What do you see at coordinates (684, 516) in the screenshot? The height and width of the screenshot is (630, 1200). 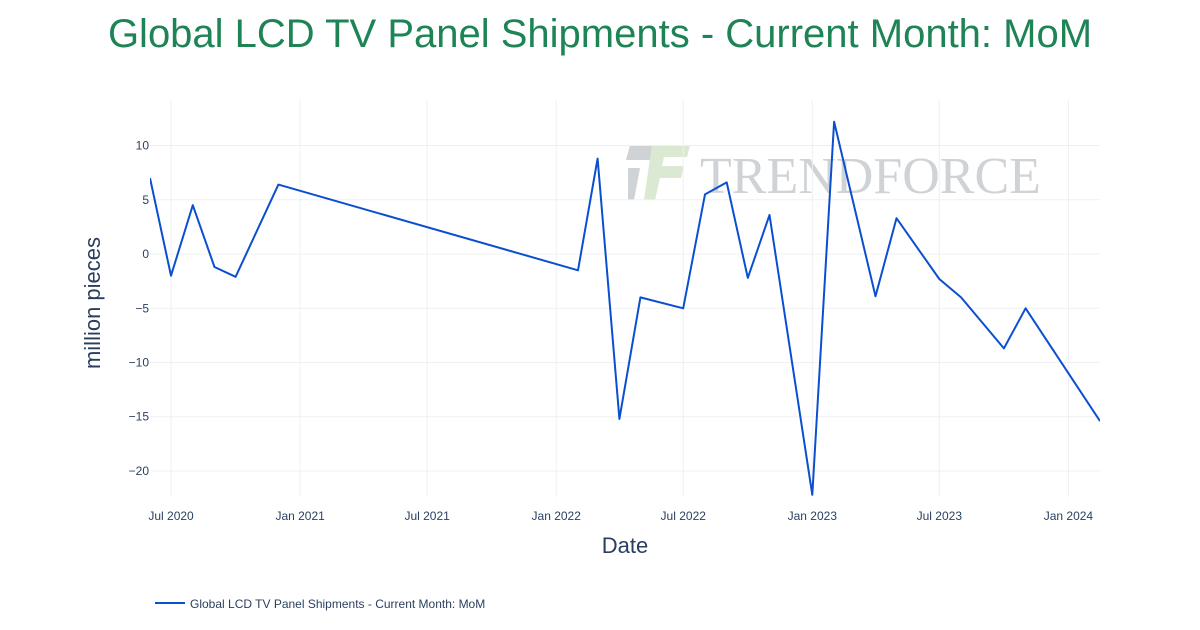 I see `x-tick-label: Jul 2022` at bounding box center [684, 516].